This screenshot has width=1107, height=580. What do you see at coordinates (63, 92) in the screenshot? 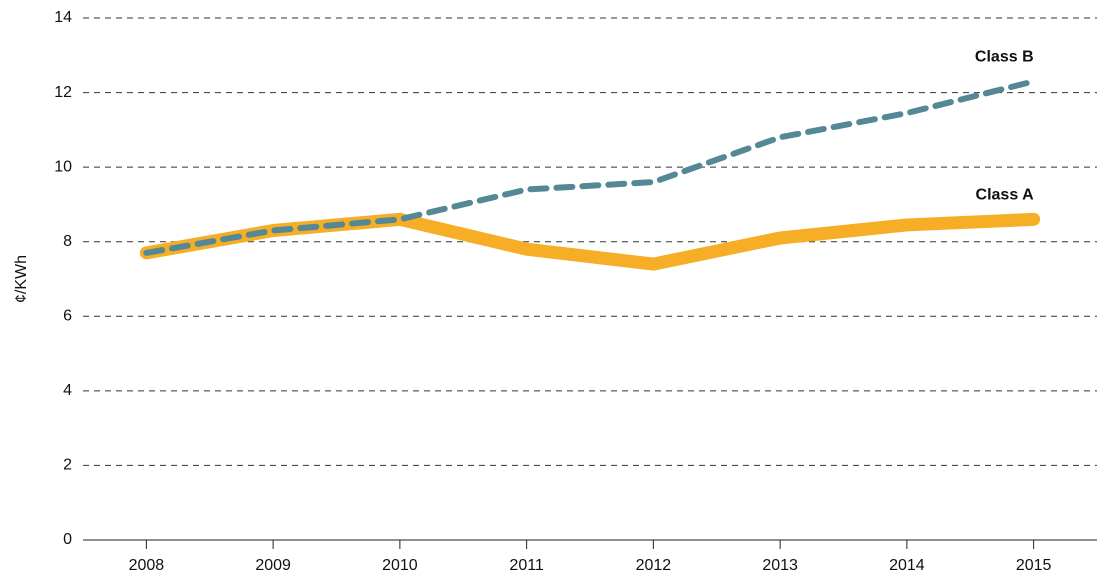
I see `y-tick-label: 12` at bounding box center [63, 92].